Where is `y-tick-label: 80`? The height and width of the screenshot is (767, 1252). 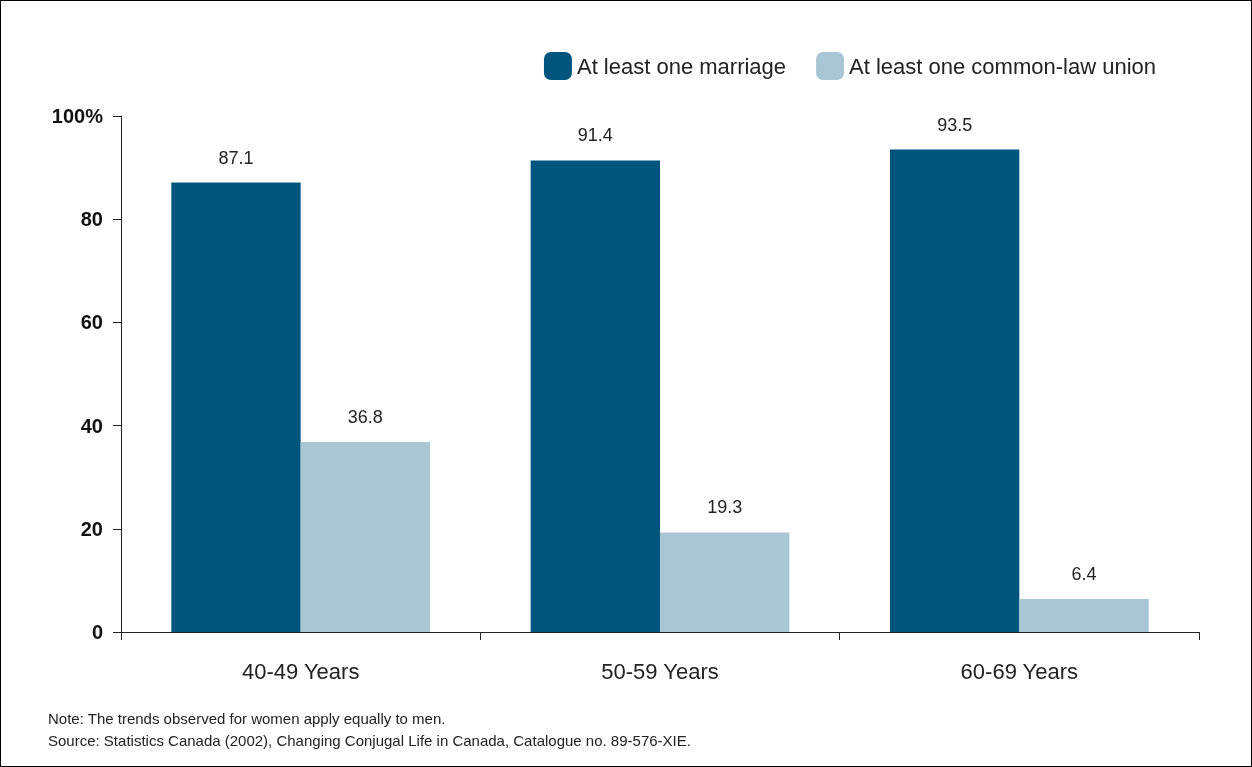
y-tick-label: 80 is located at coordinates (91, 219).